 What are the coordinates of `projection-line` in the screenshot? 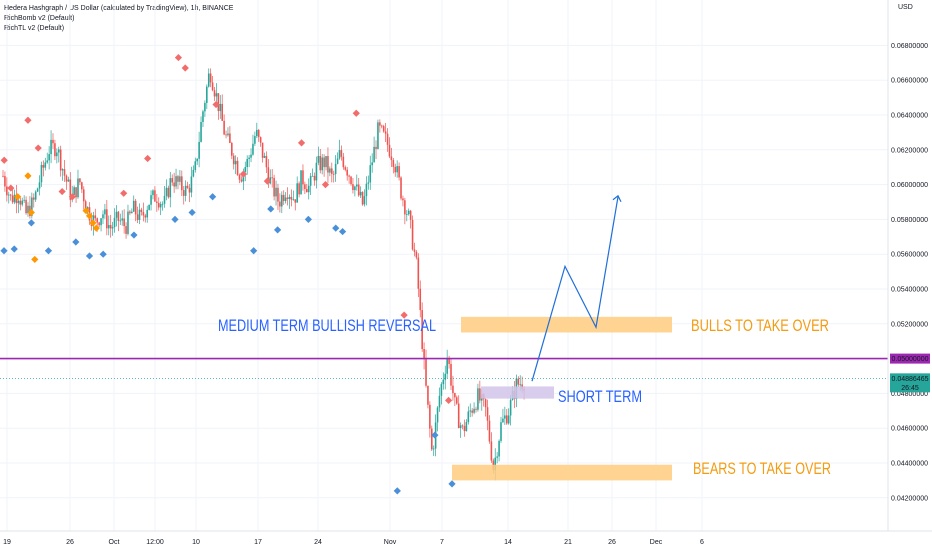 It's located at (575, 289).